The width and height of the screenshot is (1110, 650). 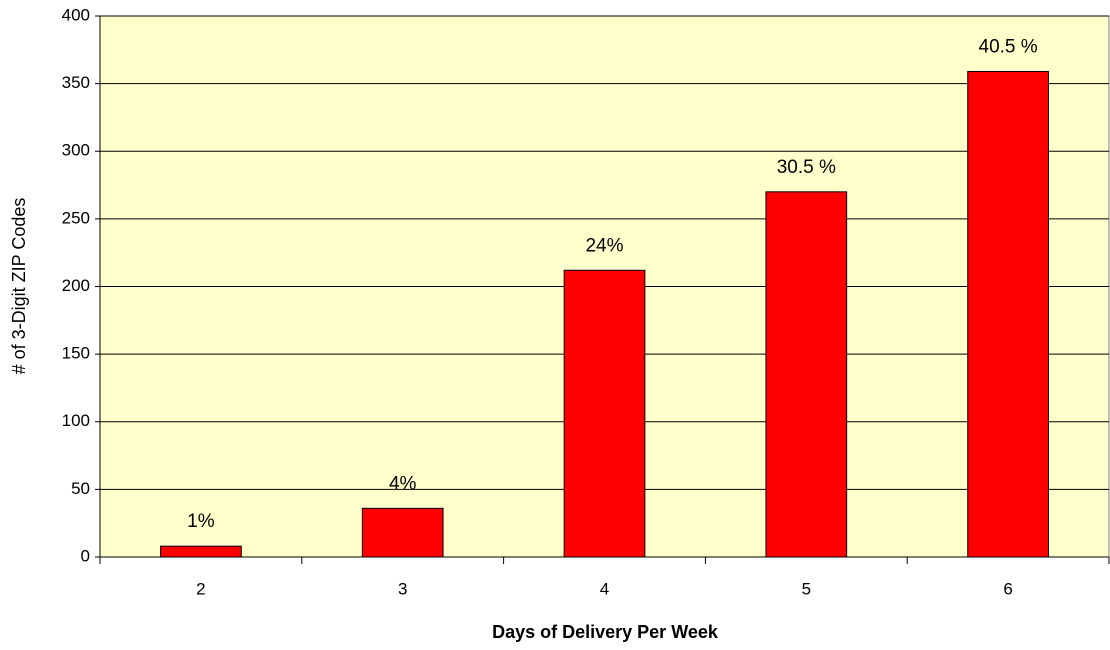 What do you see at coordinates (806, 588) in the screenshot?
I see `x-tick-label: 5` at bounding box center [806, 588].